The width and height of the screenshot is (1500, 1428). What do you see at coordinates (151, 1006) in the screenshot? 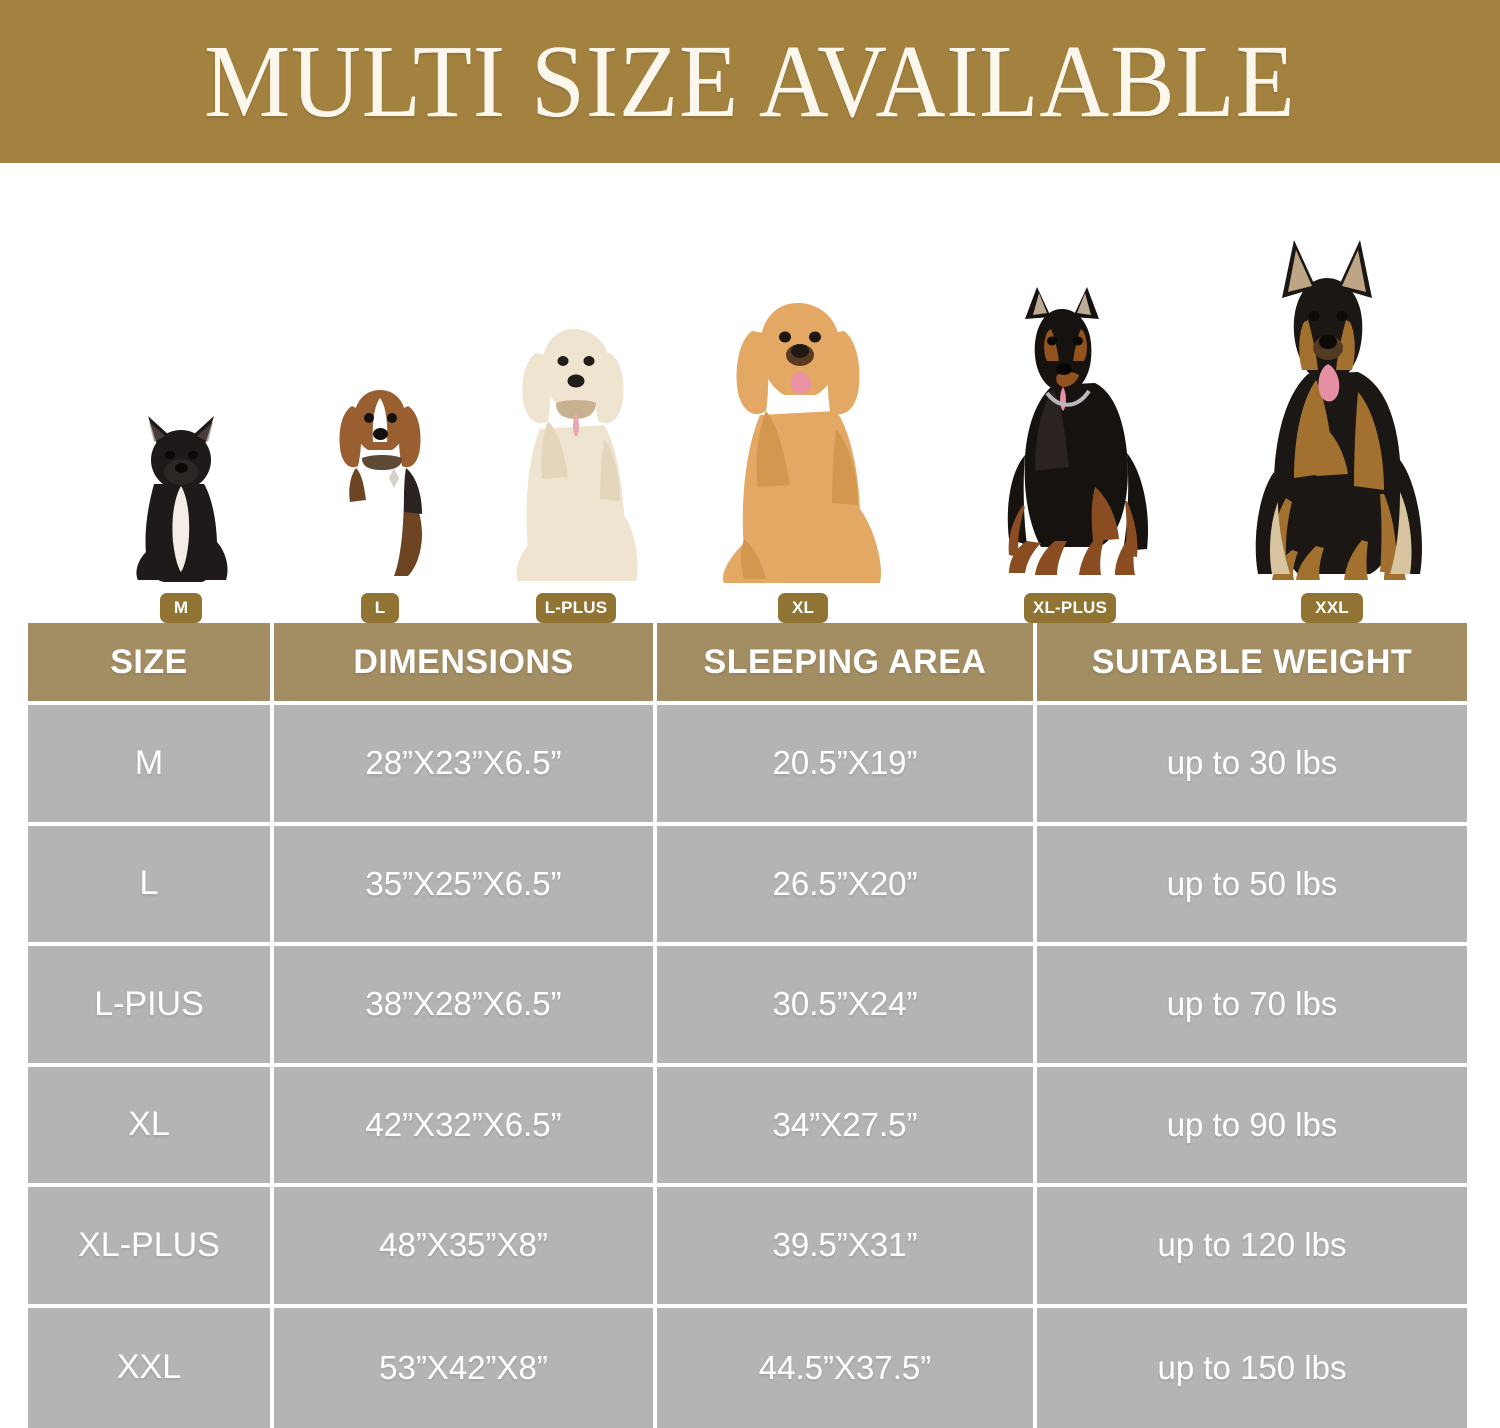
I see `cell-size: L-PIUS` at bounding box center [151, 1006].